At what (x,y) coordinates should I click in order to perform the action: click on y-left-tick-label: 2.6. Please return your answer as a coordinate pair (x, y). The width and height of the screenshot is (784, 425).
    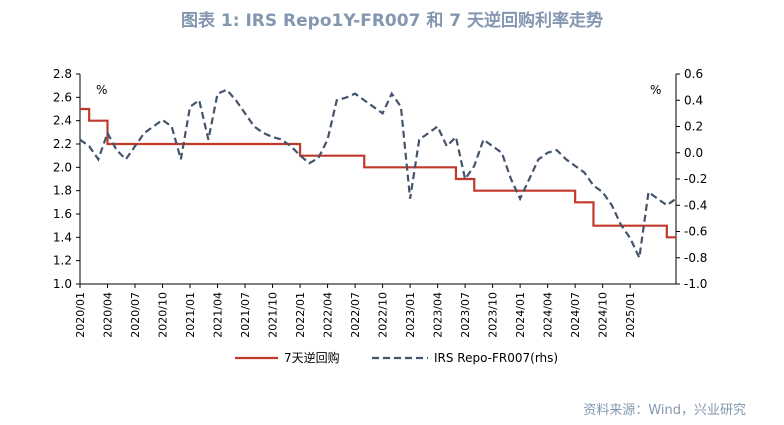
    Looking at the image, I should click on (62, 97).